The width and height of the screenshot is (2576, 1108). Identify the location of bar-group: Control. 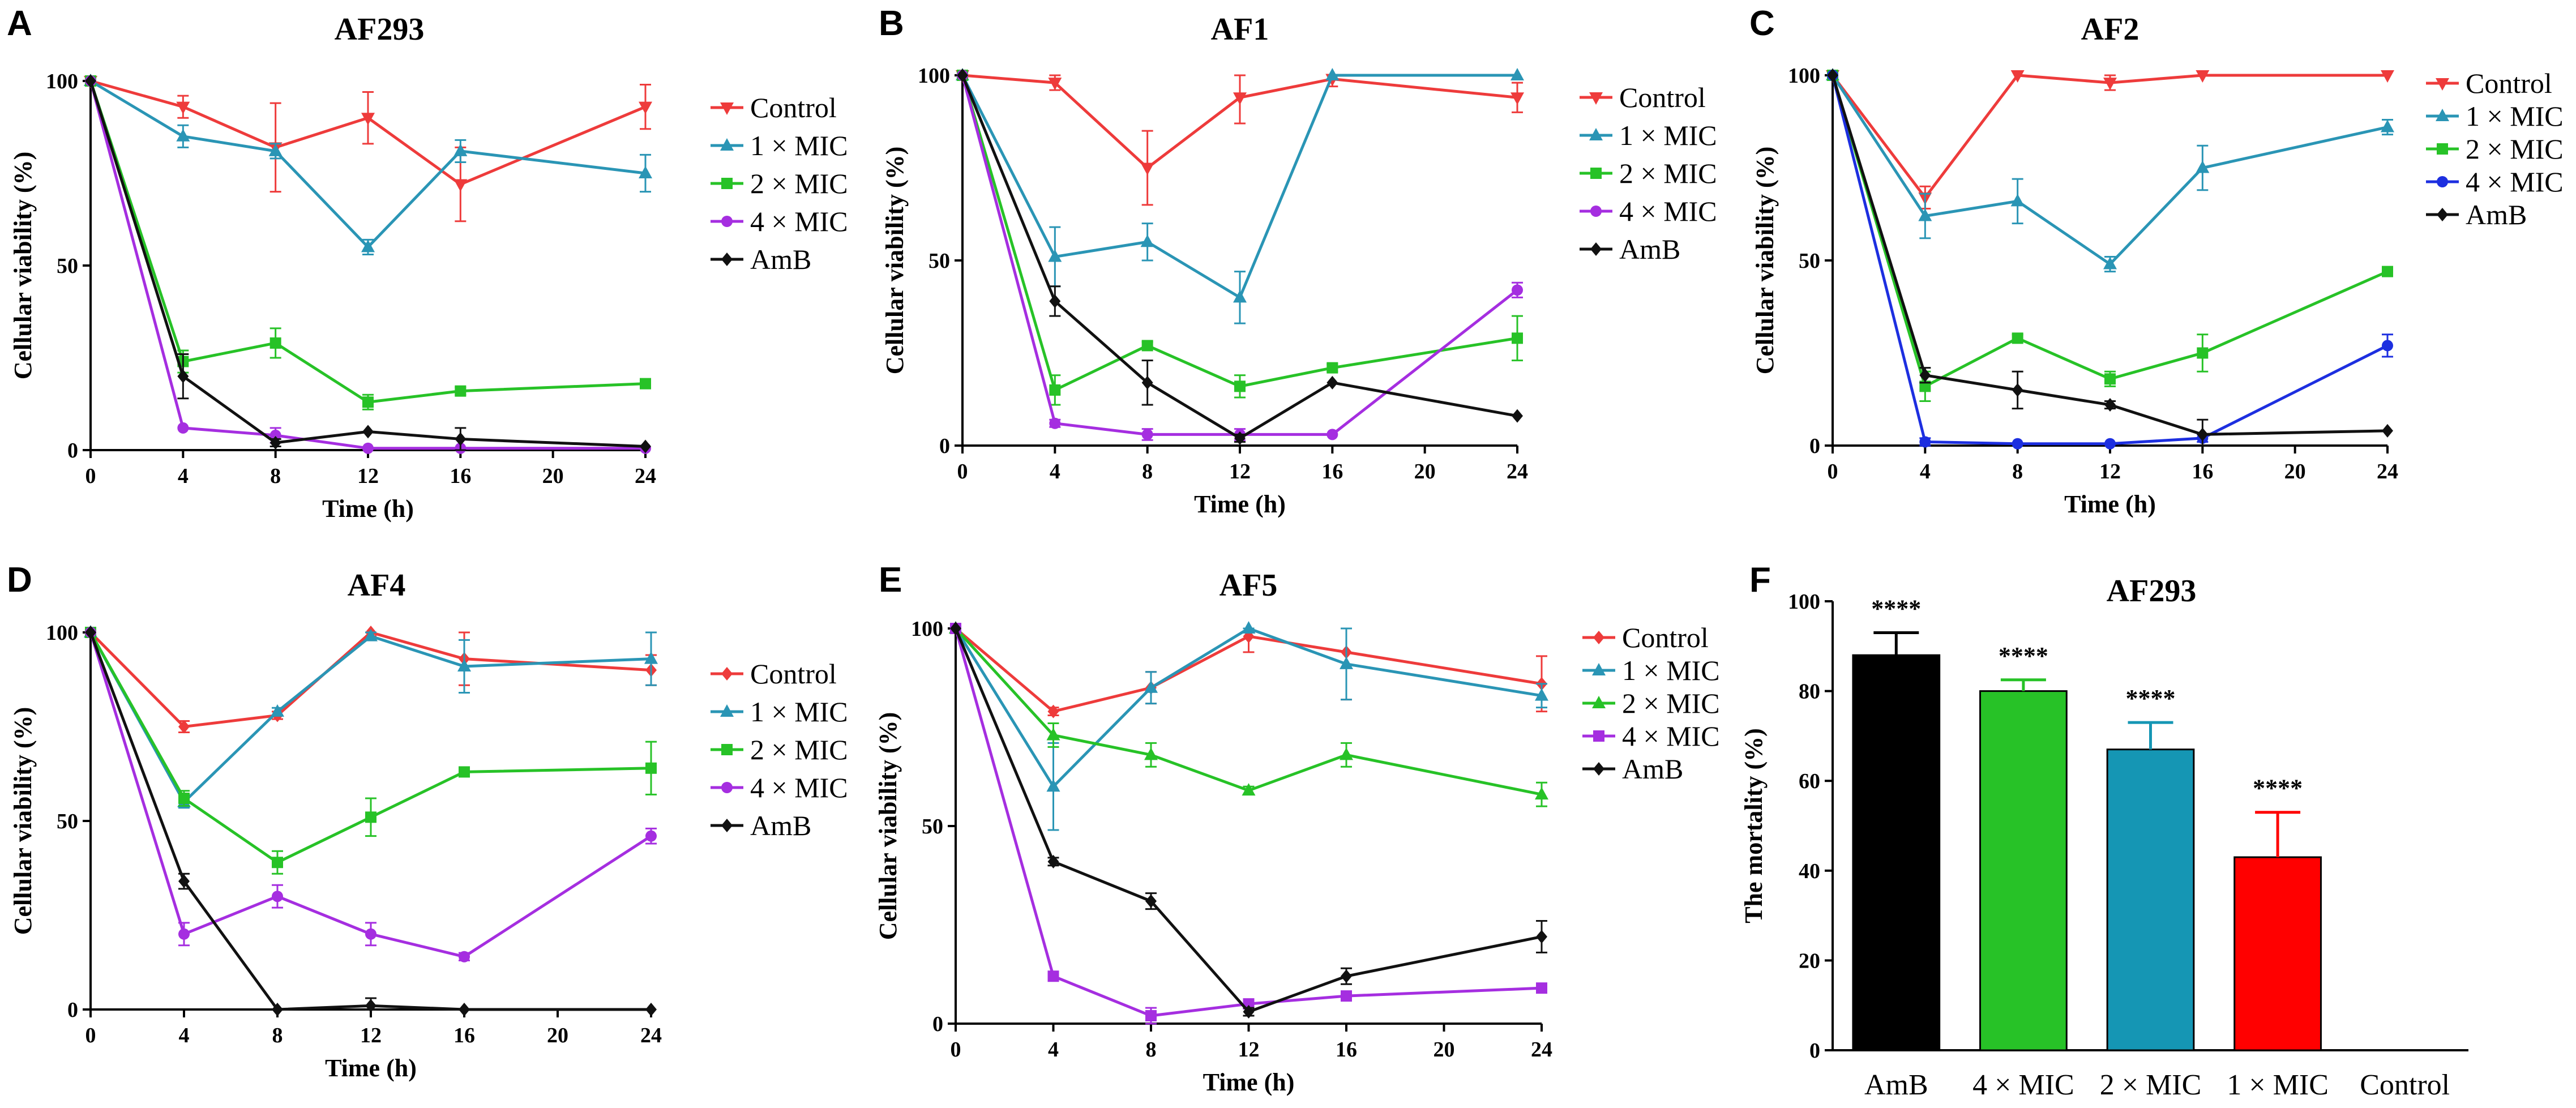
(2405, 1085).